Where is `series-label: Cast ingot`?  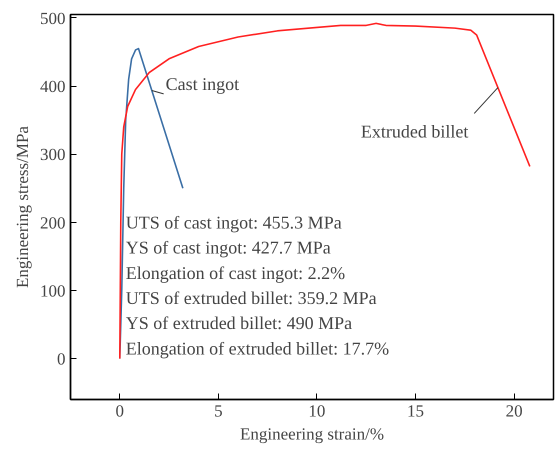 series-label: Cast ingot is located at coordinates (203, 84).